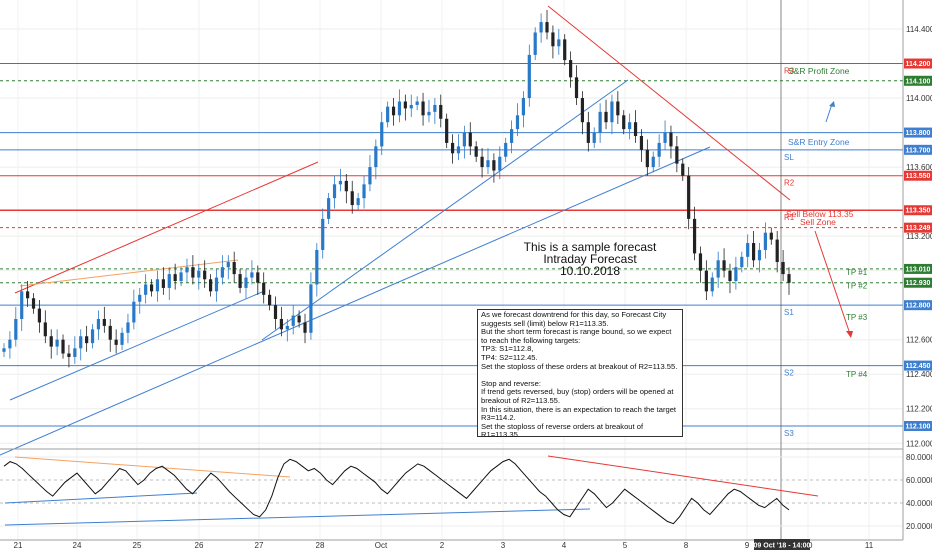 The height and width of the screenshot is (550, 932). What do you see at coordinates (918, 176) in the screenshot?
I see `svg-text: 113.550` at bounding box center [918, 176].